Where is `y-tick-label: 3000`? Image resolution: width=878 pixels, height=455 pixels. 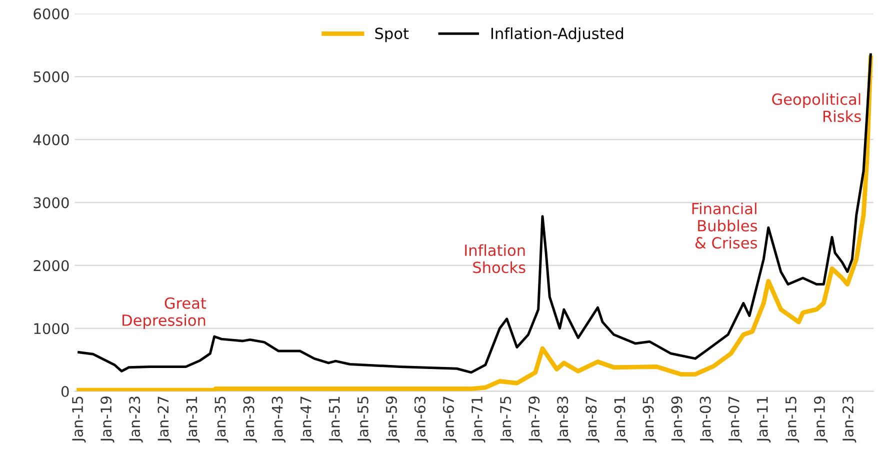 y-tick-label: 3000 is located at coordinates (51, 202).